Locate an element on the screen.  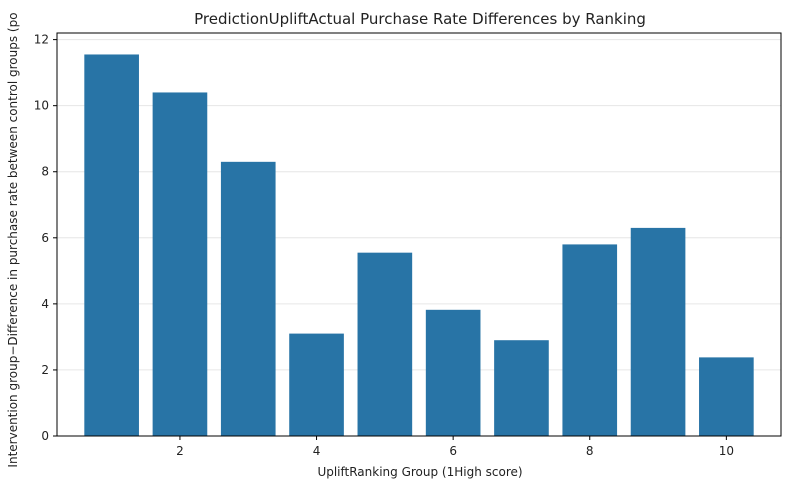
x-axis-label: UpliftRanking Group (1High score) is located at coordinates (419, 472).